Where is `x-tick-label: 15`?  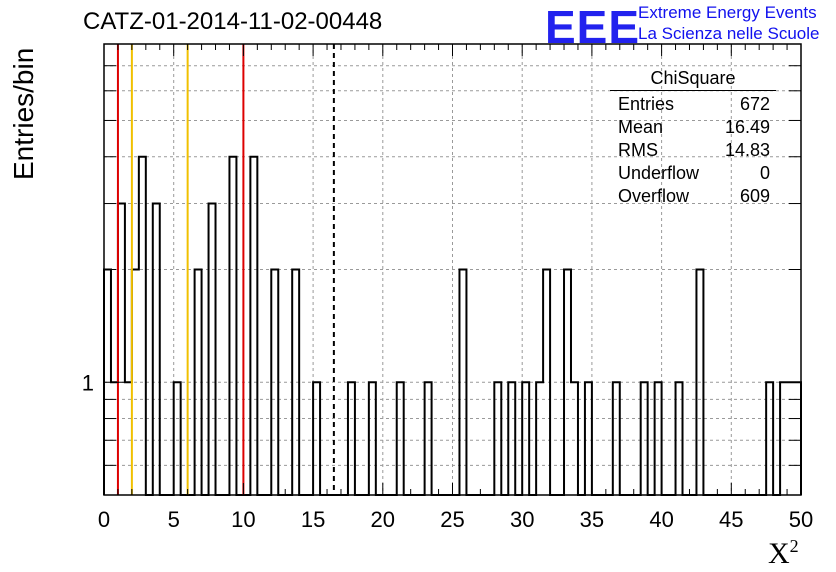 x-tick-label: 15 is located at coordinates (313, 519).